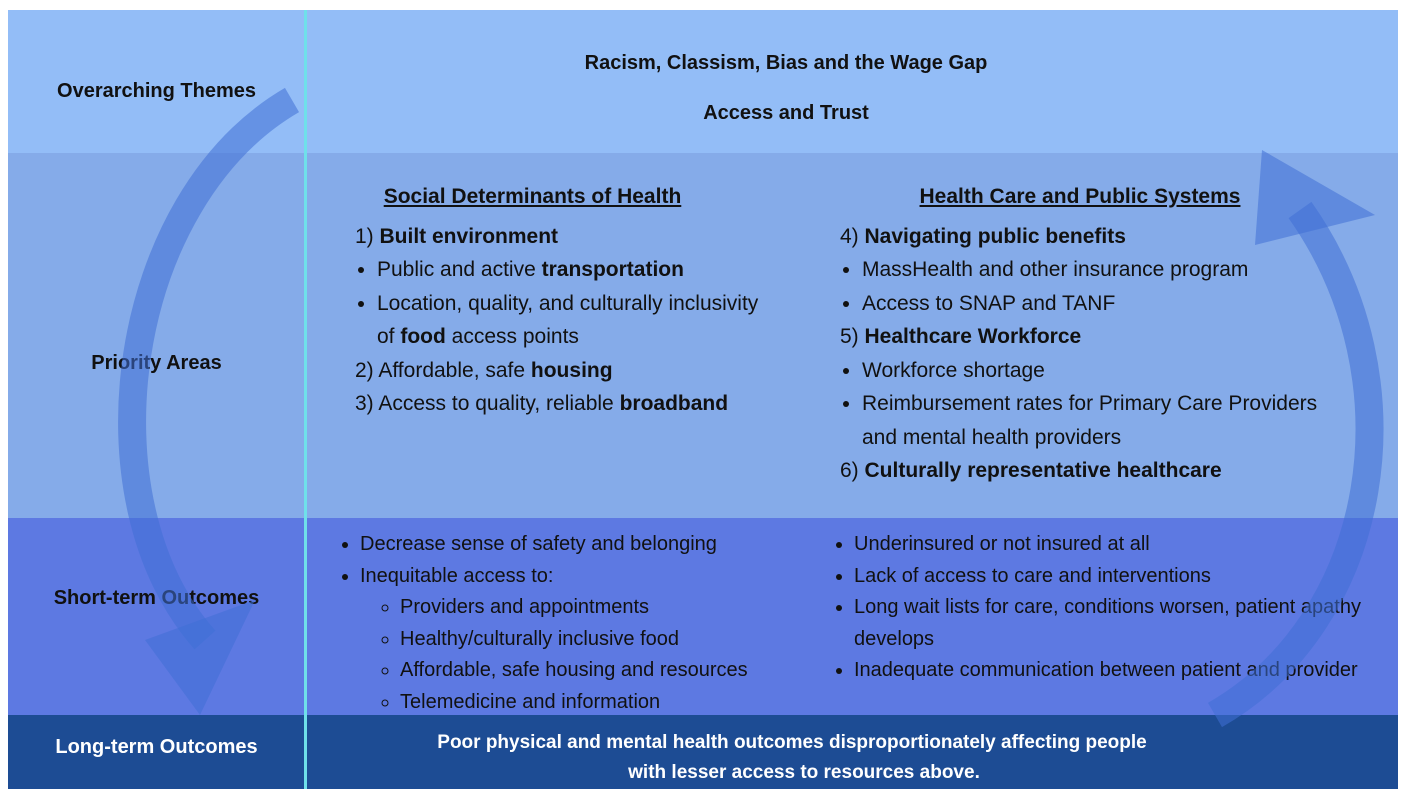 This screenshot has height=789, width=1406. Describe the element at coordinates (1002, 544) in the screenshot. I see `outcome-text: Underinsured or not insured at all` at that location.